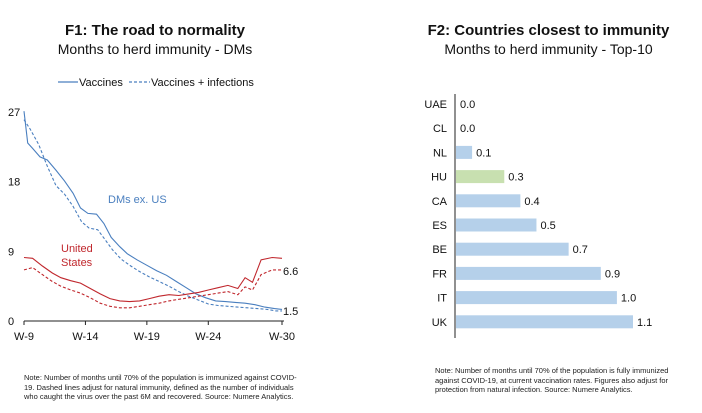  What do you see at coordinates (547, 226) in the screenshot?
I see `bar-value-label: 0.5` at bounding box center [547, 226].